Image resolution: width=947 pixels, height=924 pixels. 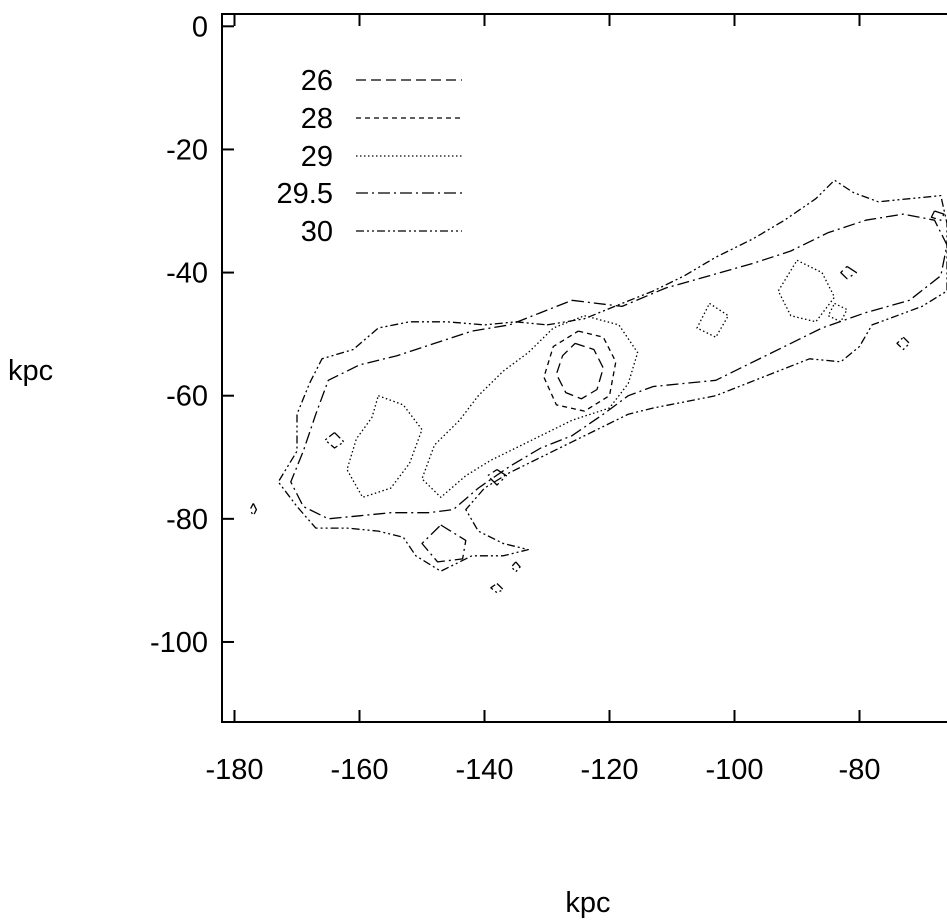 I want to click on y-tick-label: -40, so click(x=187, y=274).